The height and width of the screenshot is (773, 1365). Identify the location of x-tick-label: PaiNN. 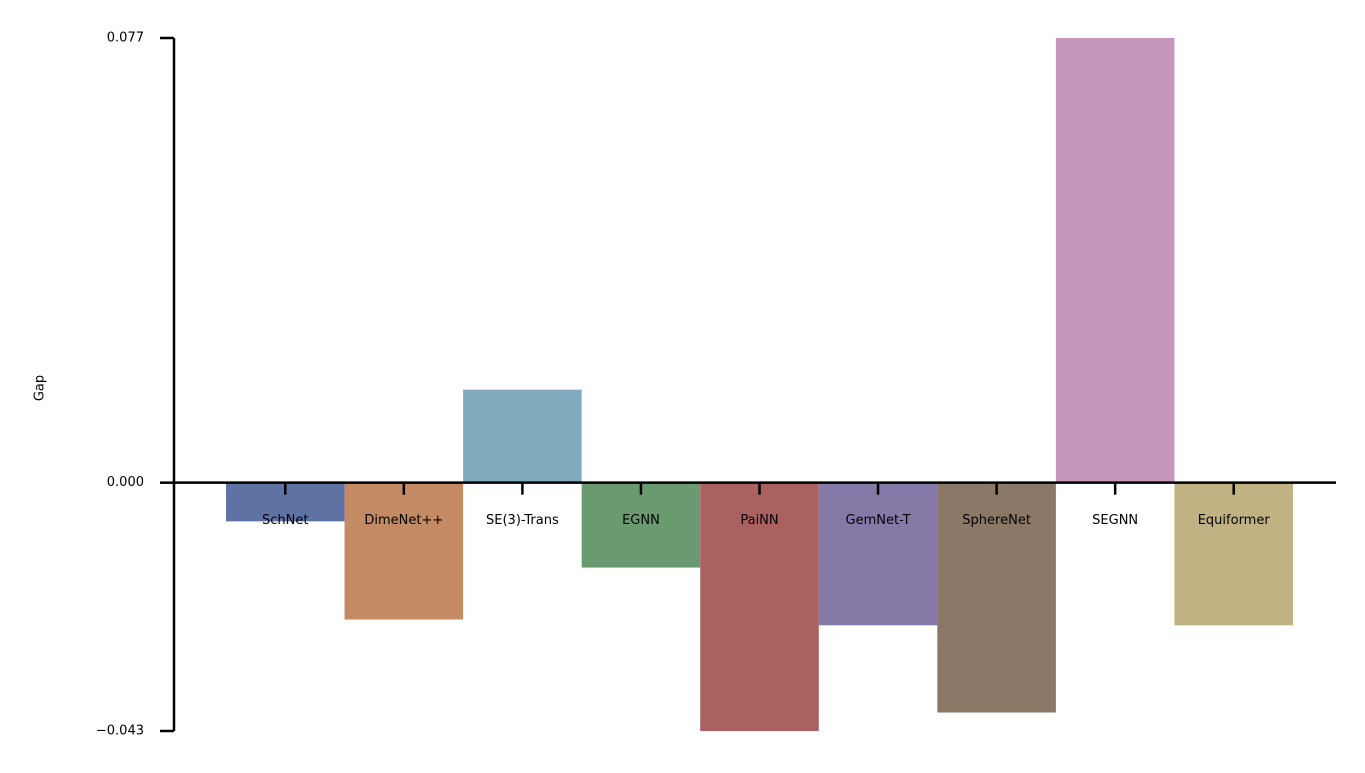
(759, 520).